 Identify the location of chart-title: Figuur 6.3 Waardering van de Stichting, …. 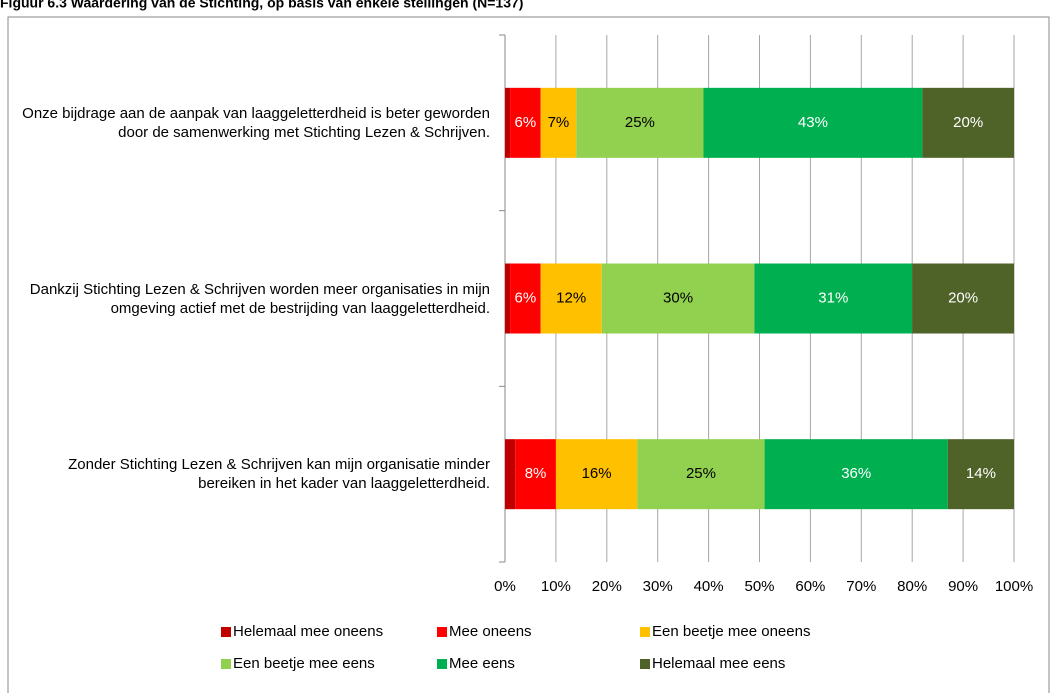
(261, 5).